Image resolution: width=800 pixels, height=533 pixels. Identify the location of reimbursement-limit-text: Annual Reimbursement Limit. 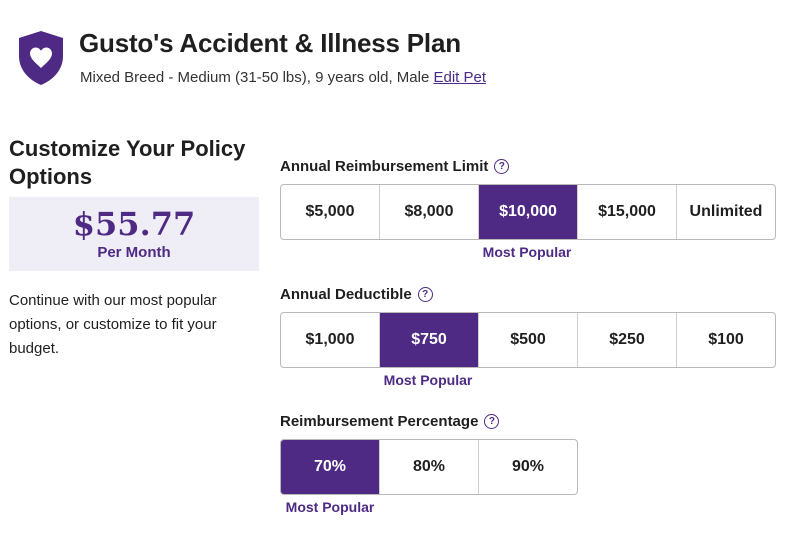
(384, 166).